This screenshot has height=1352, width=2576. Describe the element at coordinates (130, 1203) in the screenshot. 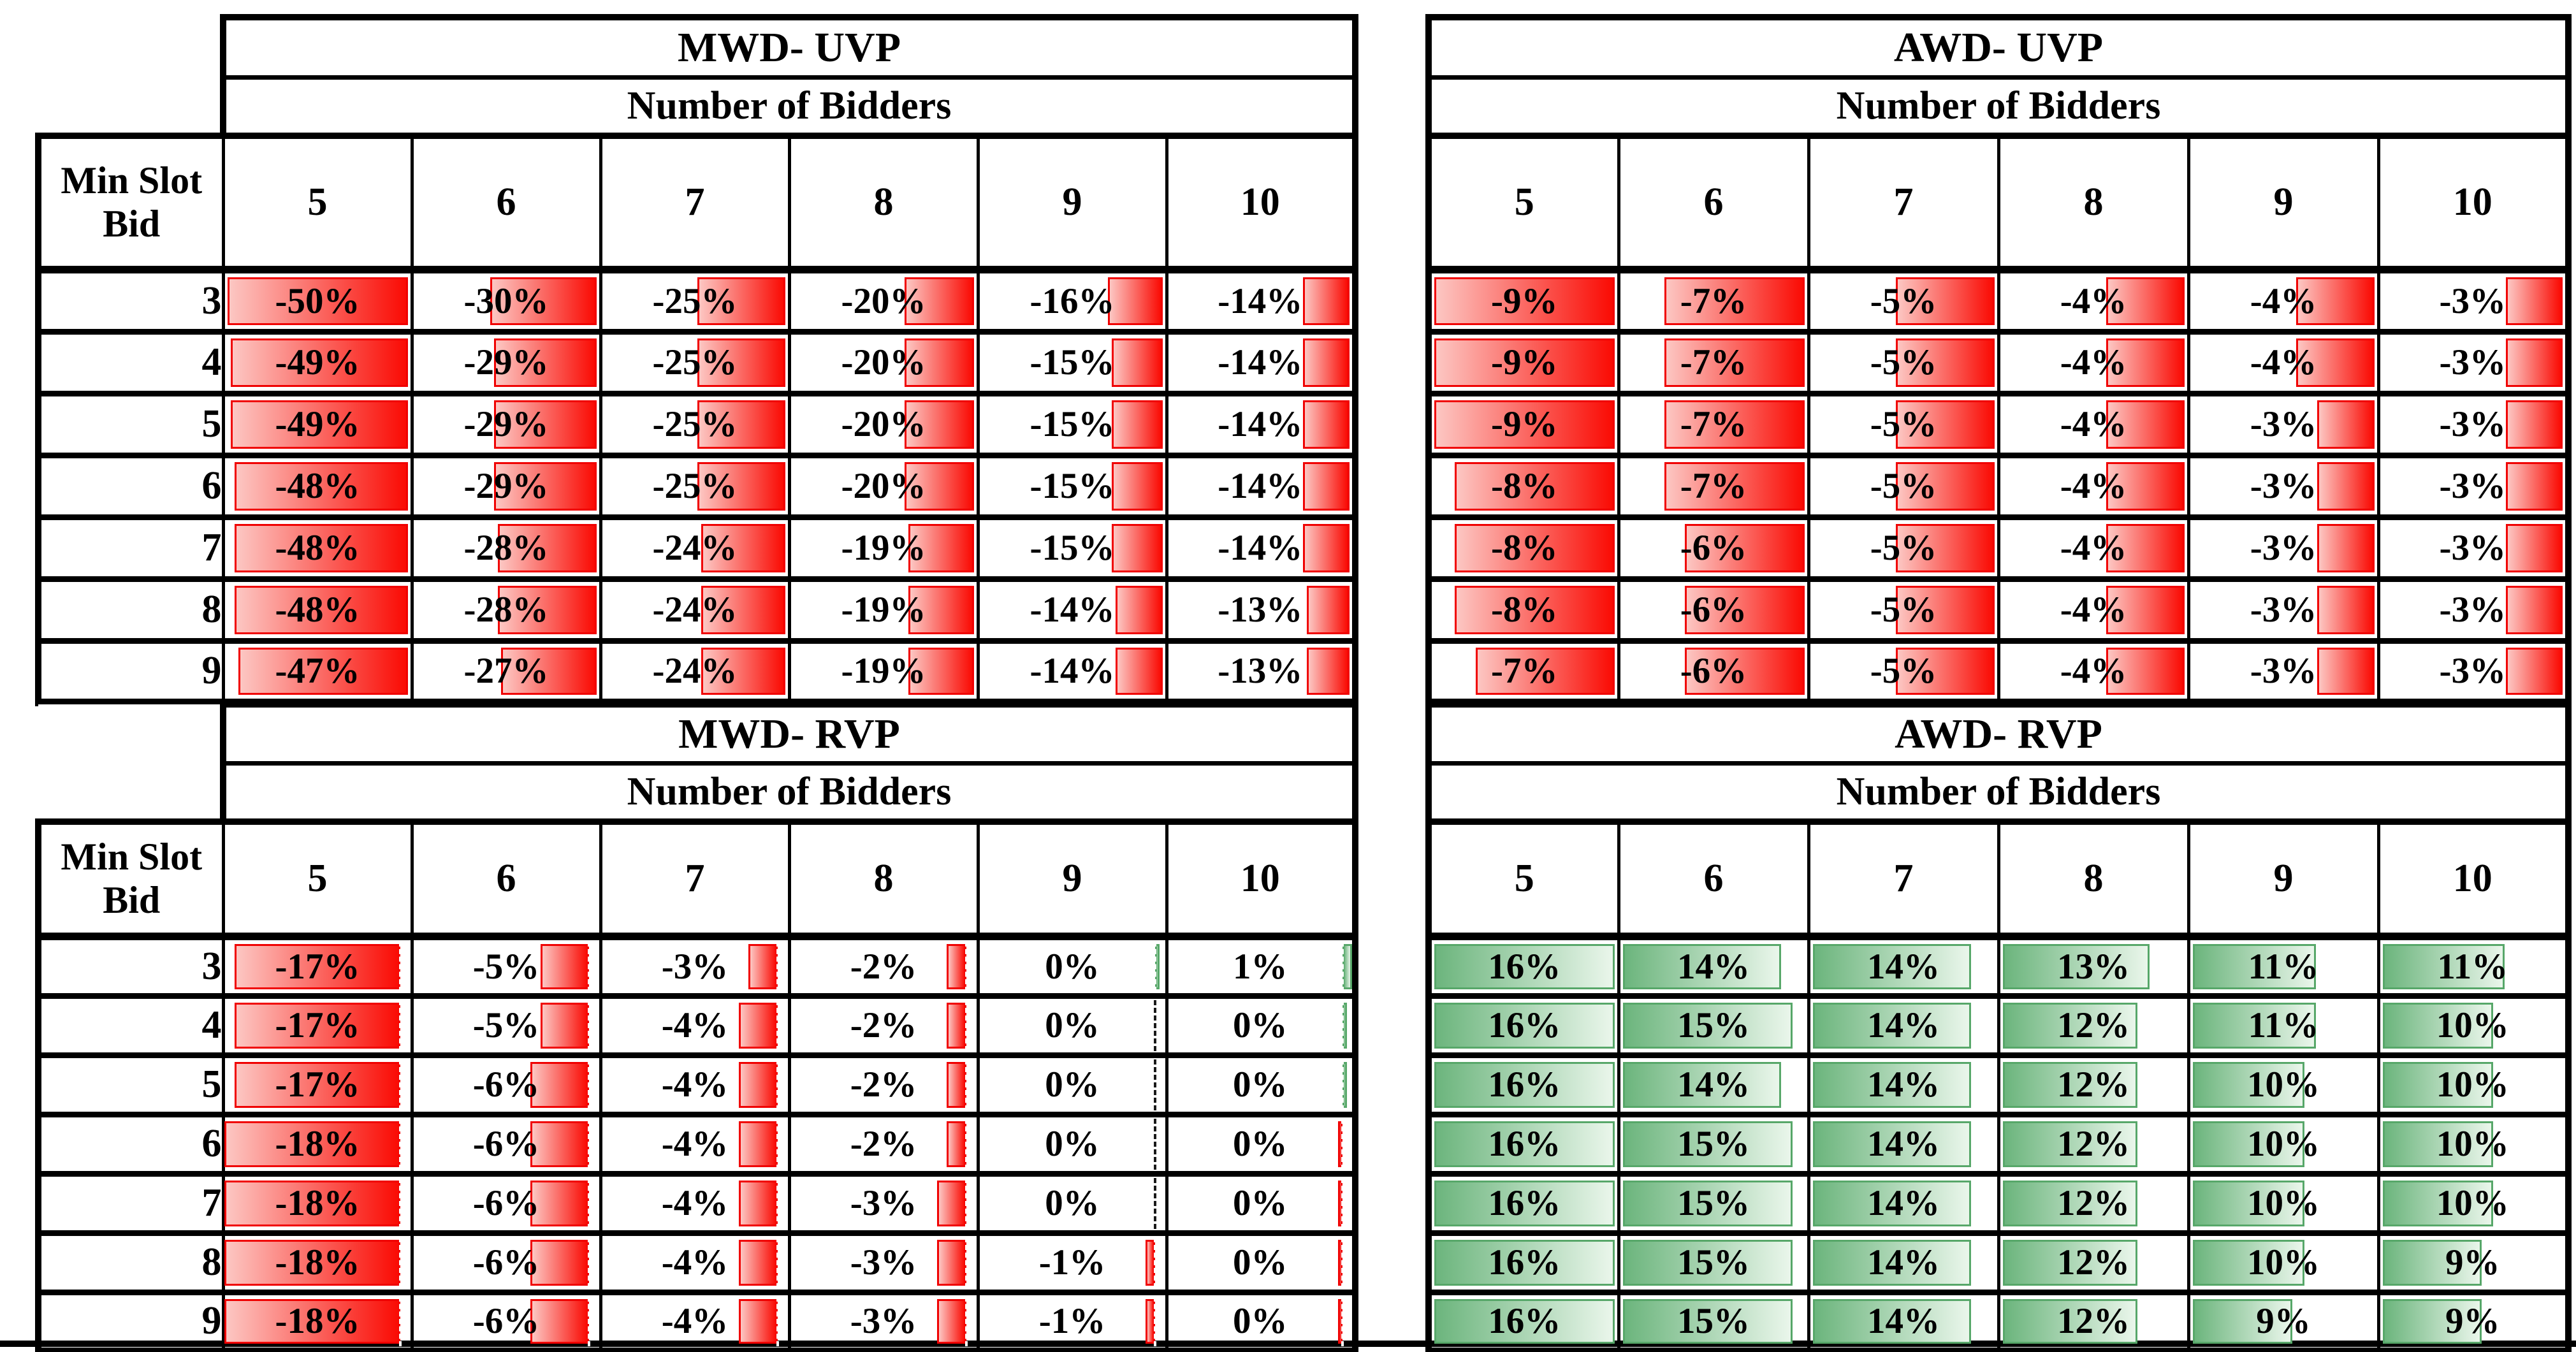

I see `row-label: 7` at that location.